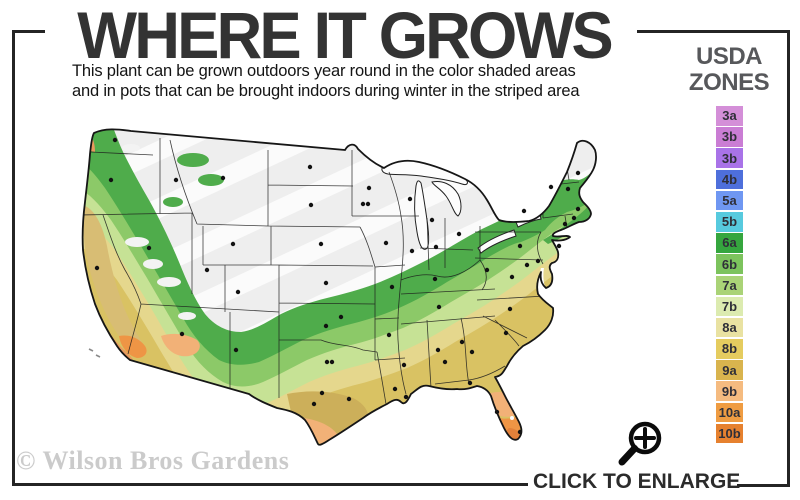 The width and height of the screenshot is (800, 500). What do you see at coordinates (94, 353) in the screenshot?
I see `channel-islands` at bounding box center [94, 353].